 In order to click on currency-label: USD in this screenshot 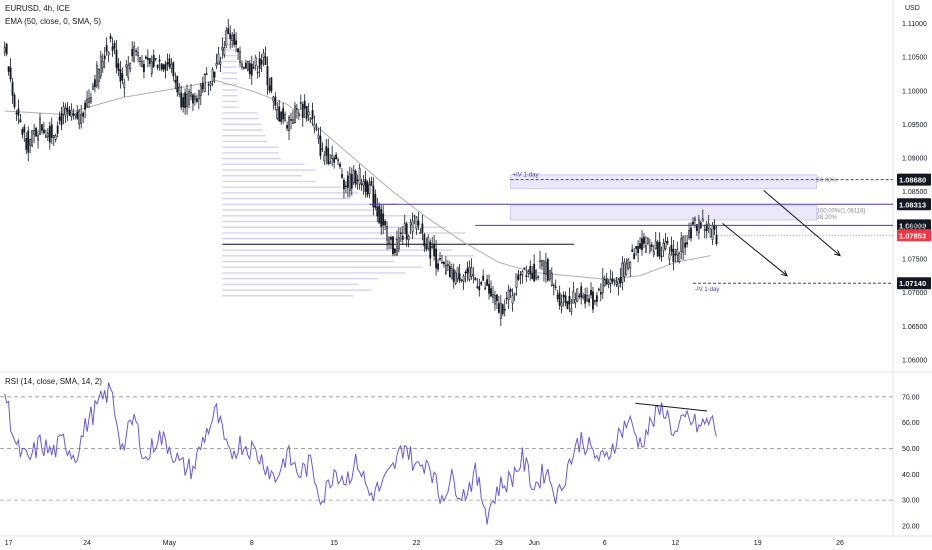, I will do `click(912, 8)`.